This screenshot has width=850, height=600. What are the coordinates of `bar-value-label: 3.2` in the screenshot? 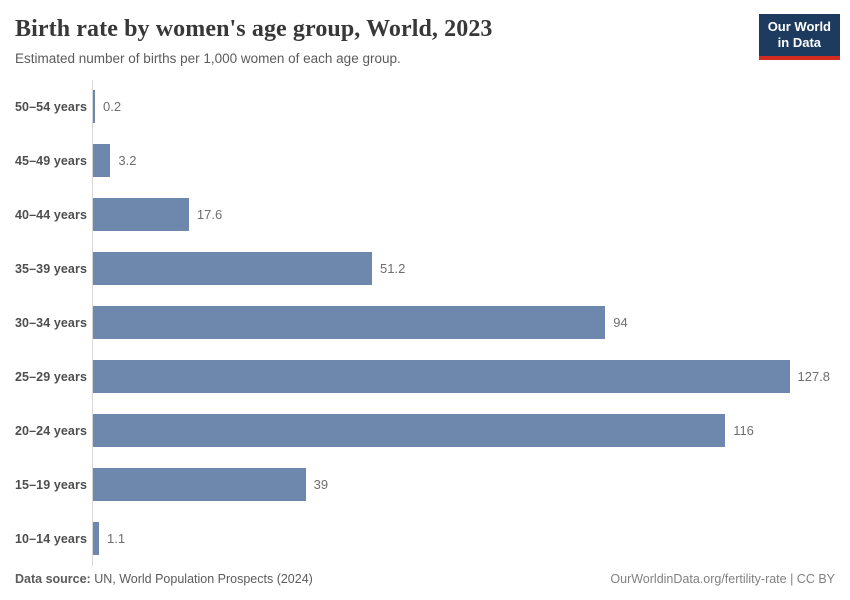 It's located at (127, 161).